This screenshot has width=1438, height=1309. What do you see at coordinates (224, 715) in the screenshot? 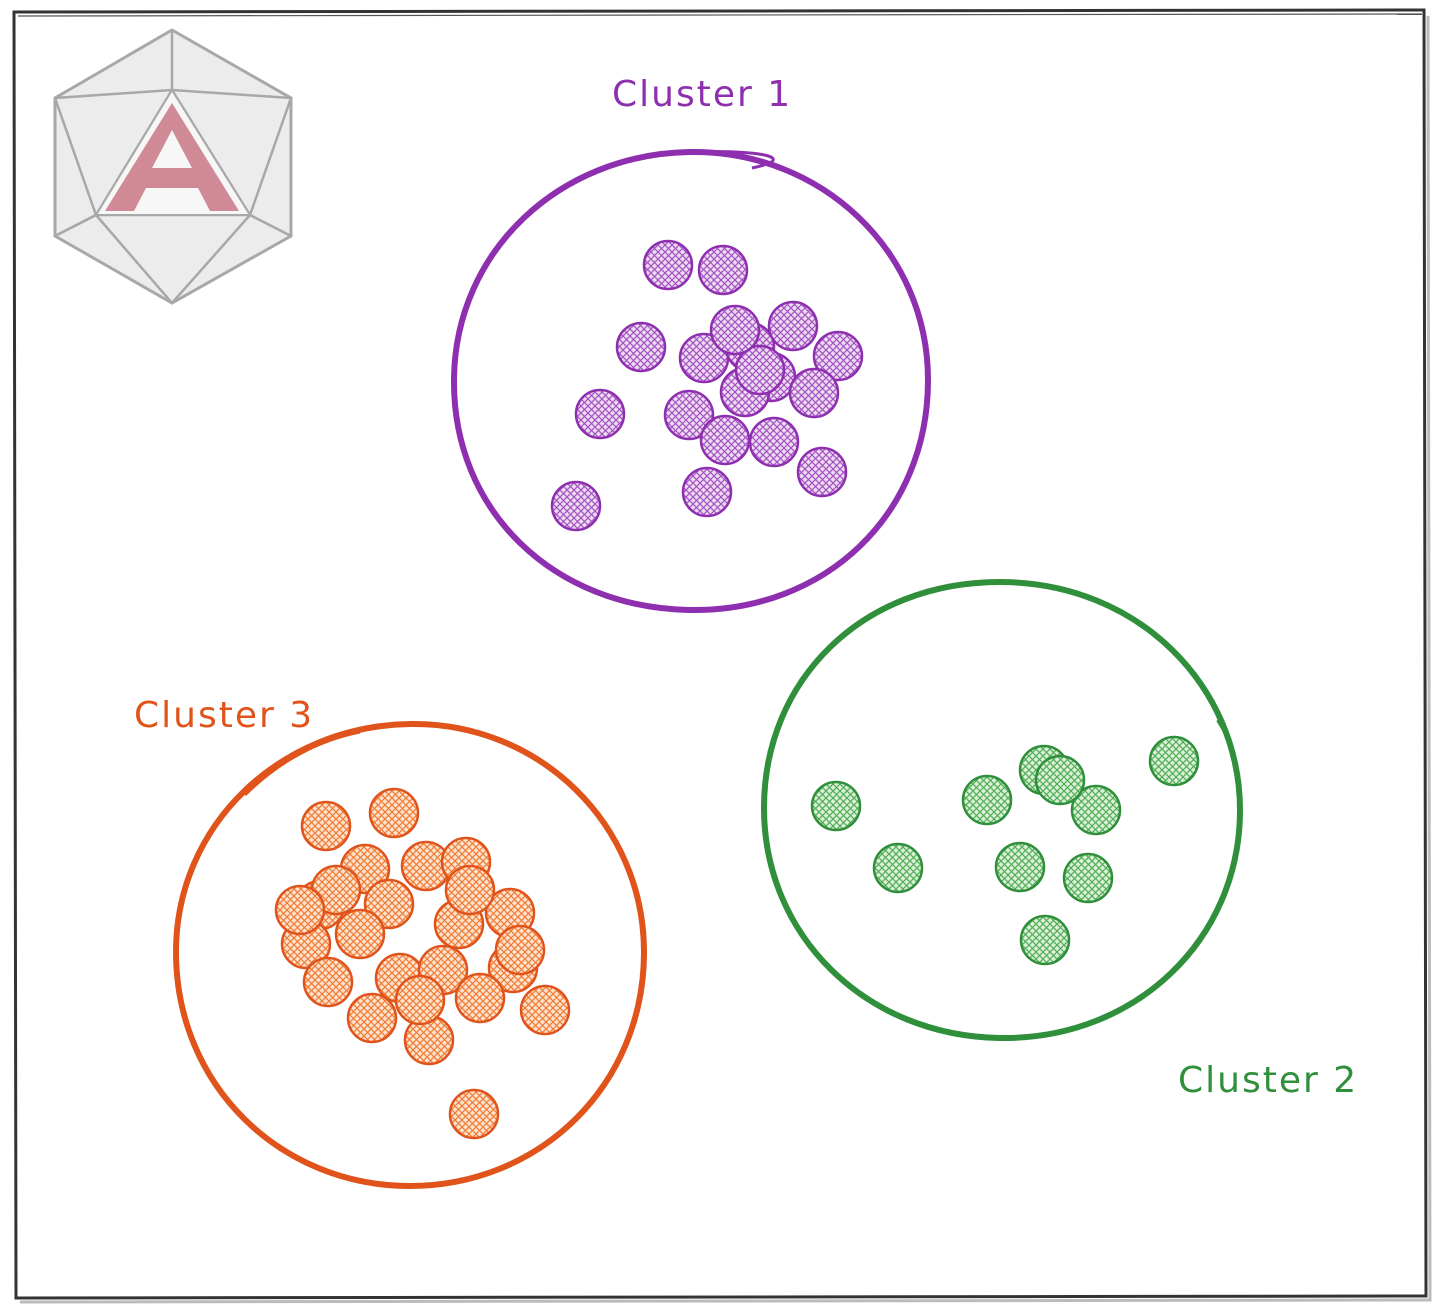
I see `cluster-3-label: Cluster 3` at bounding box center [224, 715].